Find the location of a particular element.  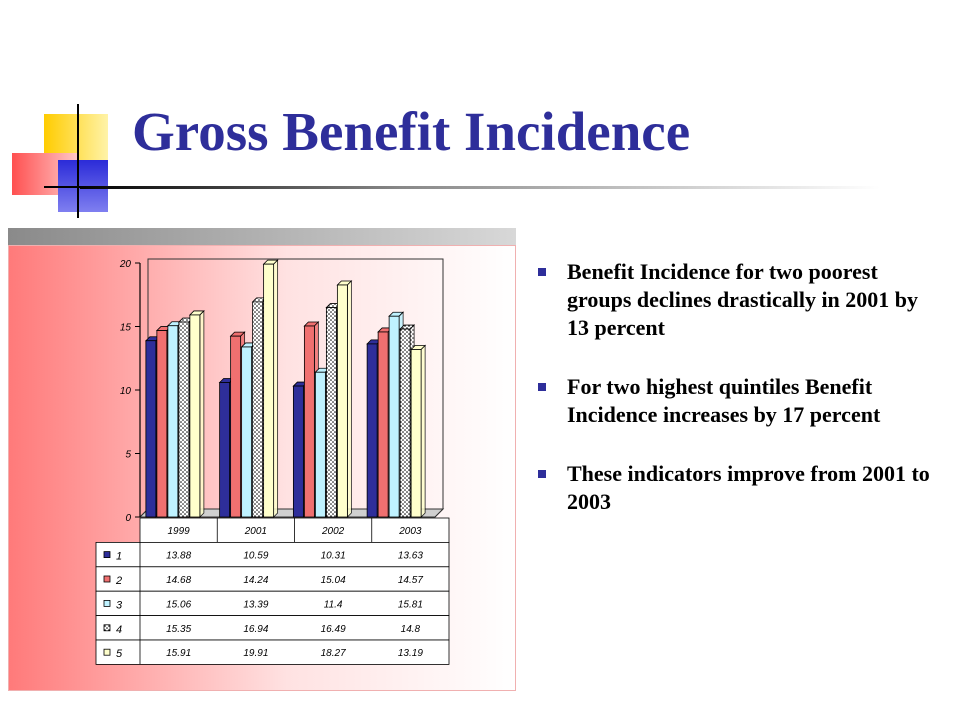

table-cell-value: 13.19 is located at coordinates (410, 653).